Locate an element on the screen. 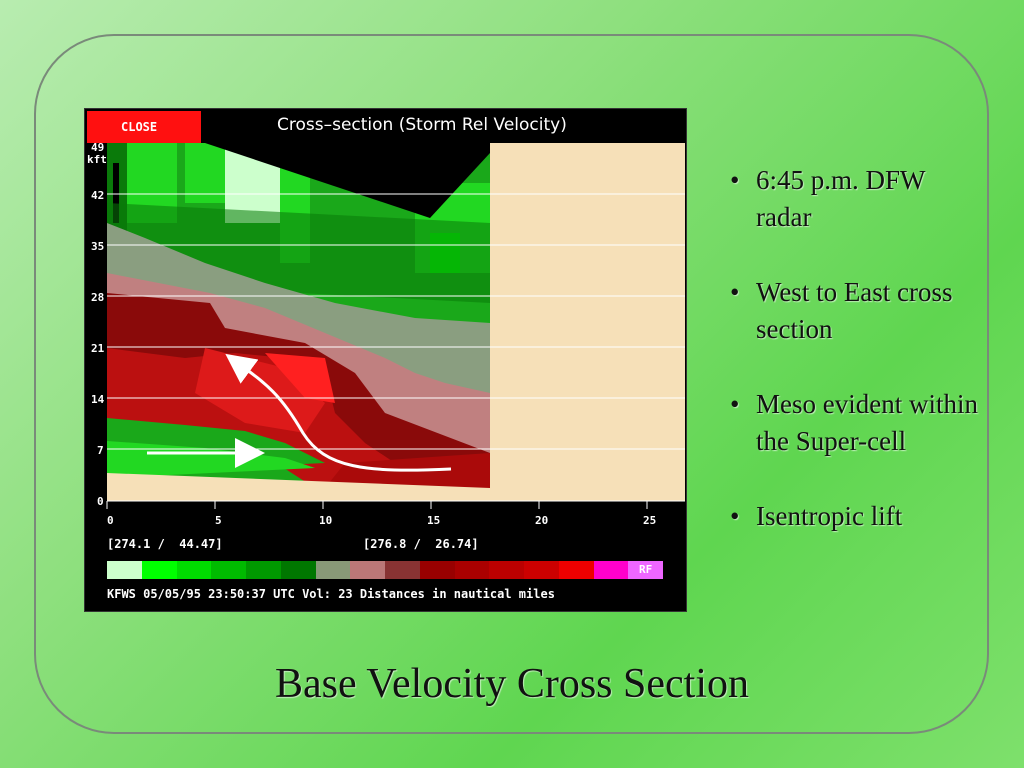 Image resolution: width=1024 pixels, height=768 pixels. isentropic-lift-arrow is located at coordinates (338, 412).